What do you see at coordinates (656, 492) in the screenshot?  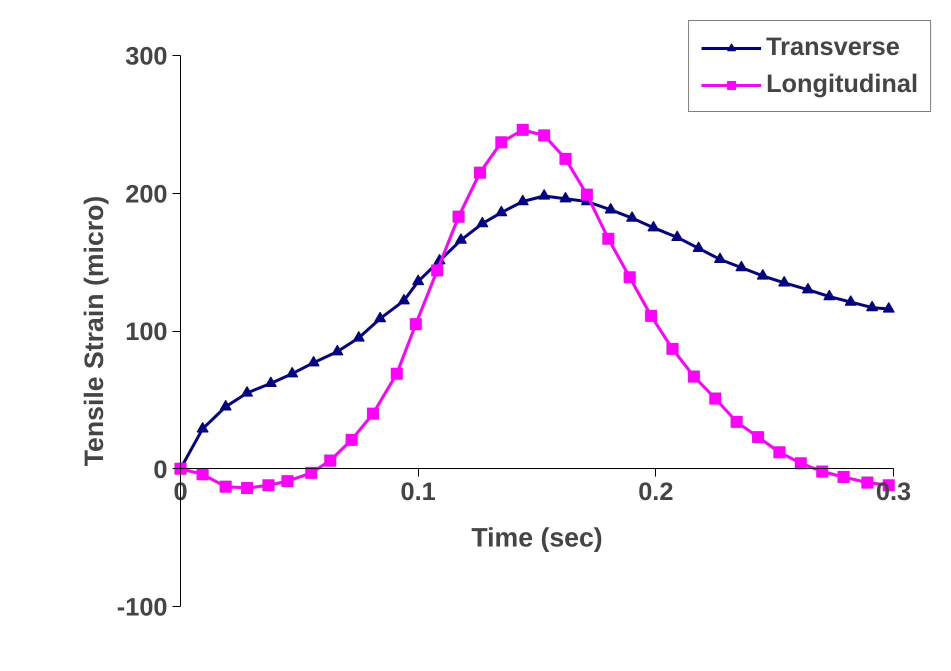 I see `x-tick-label: 0.2` at bounding box center [656, 492].